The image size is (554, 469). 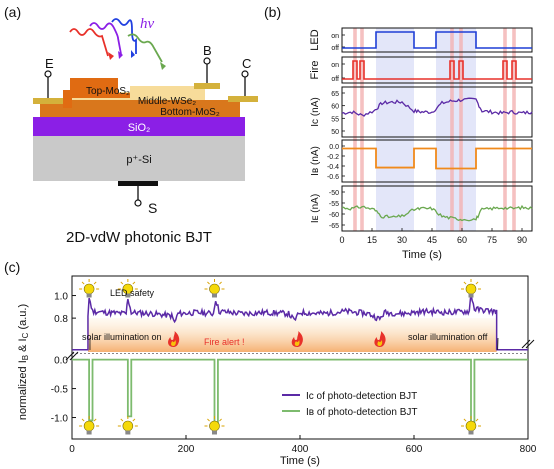 What do you see at coordinates (48, 101) in the screenshot?
I see `emitter-contact` at bounding box center [48, 101].